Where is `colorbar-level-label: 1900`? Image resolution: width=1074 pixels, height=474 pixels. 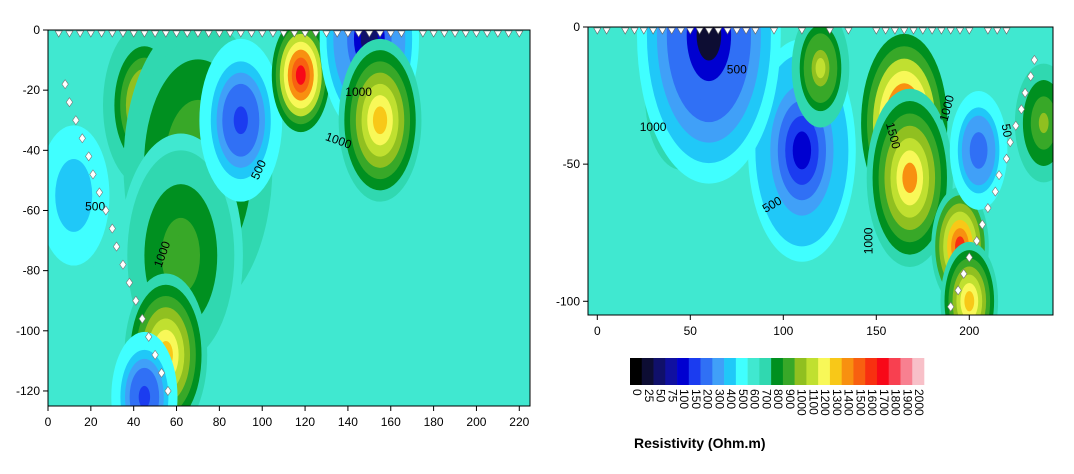 colorbar-level-label: 1900 is located at coordinates (907, 402).